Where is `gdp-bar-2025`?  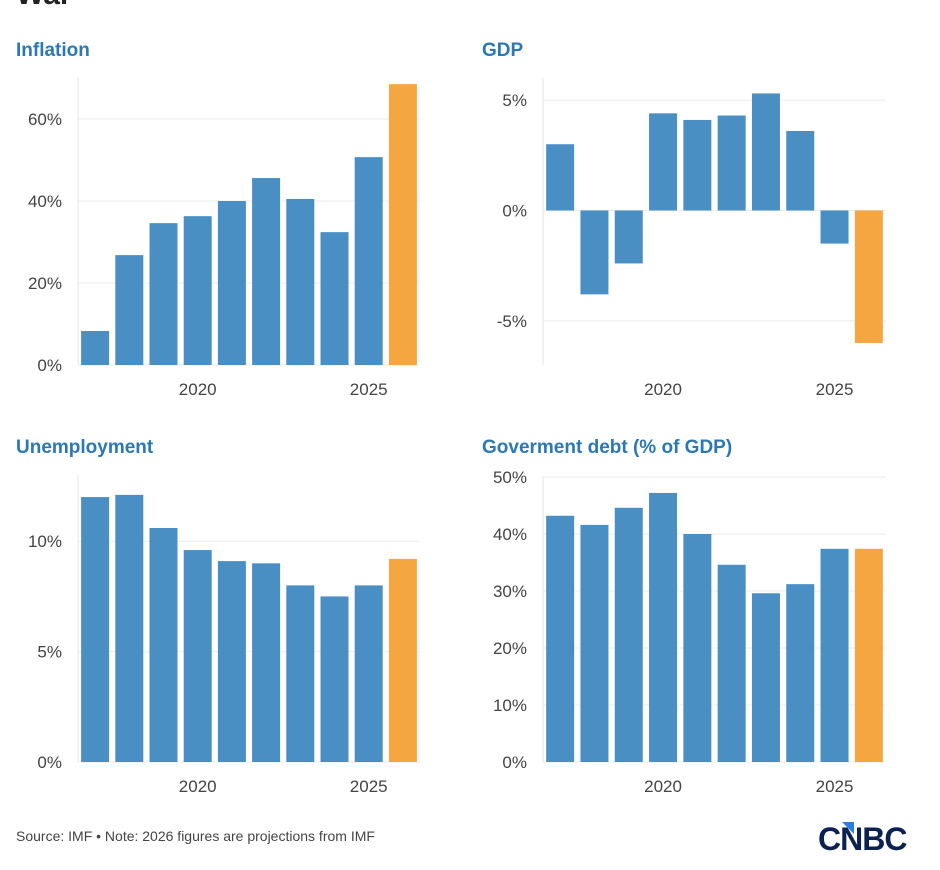
gdp-bar-2025 is located at coordinates (834, 227).